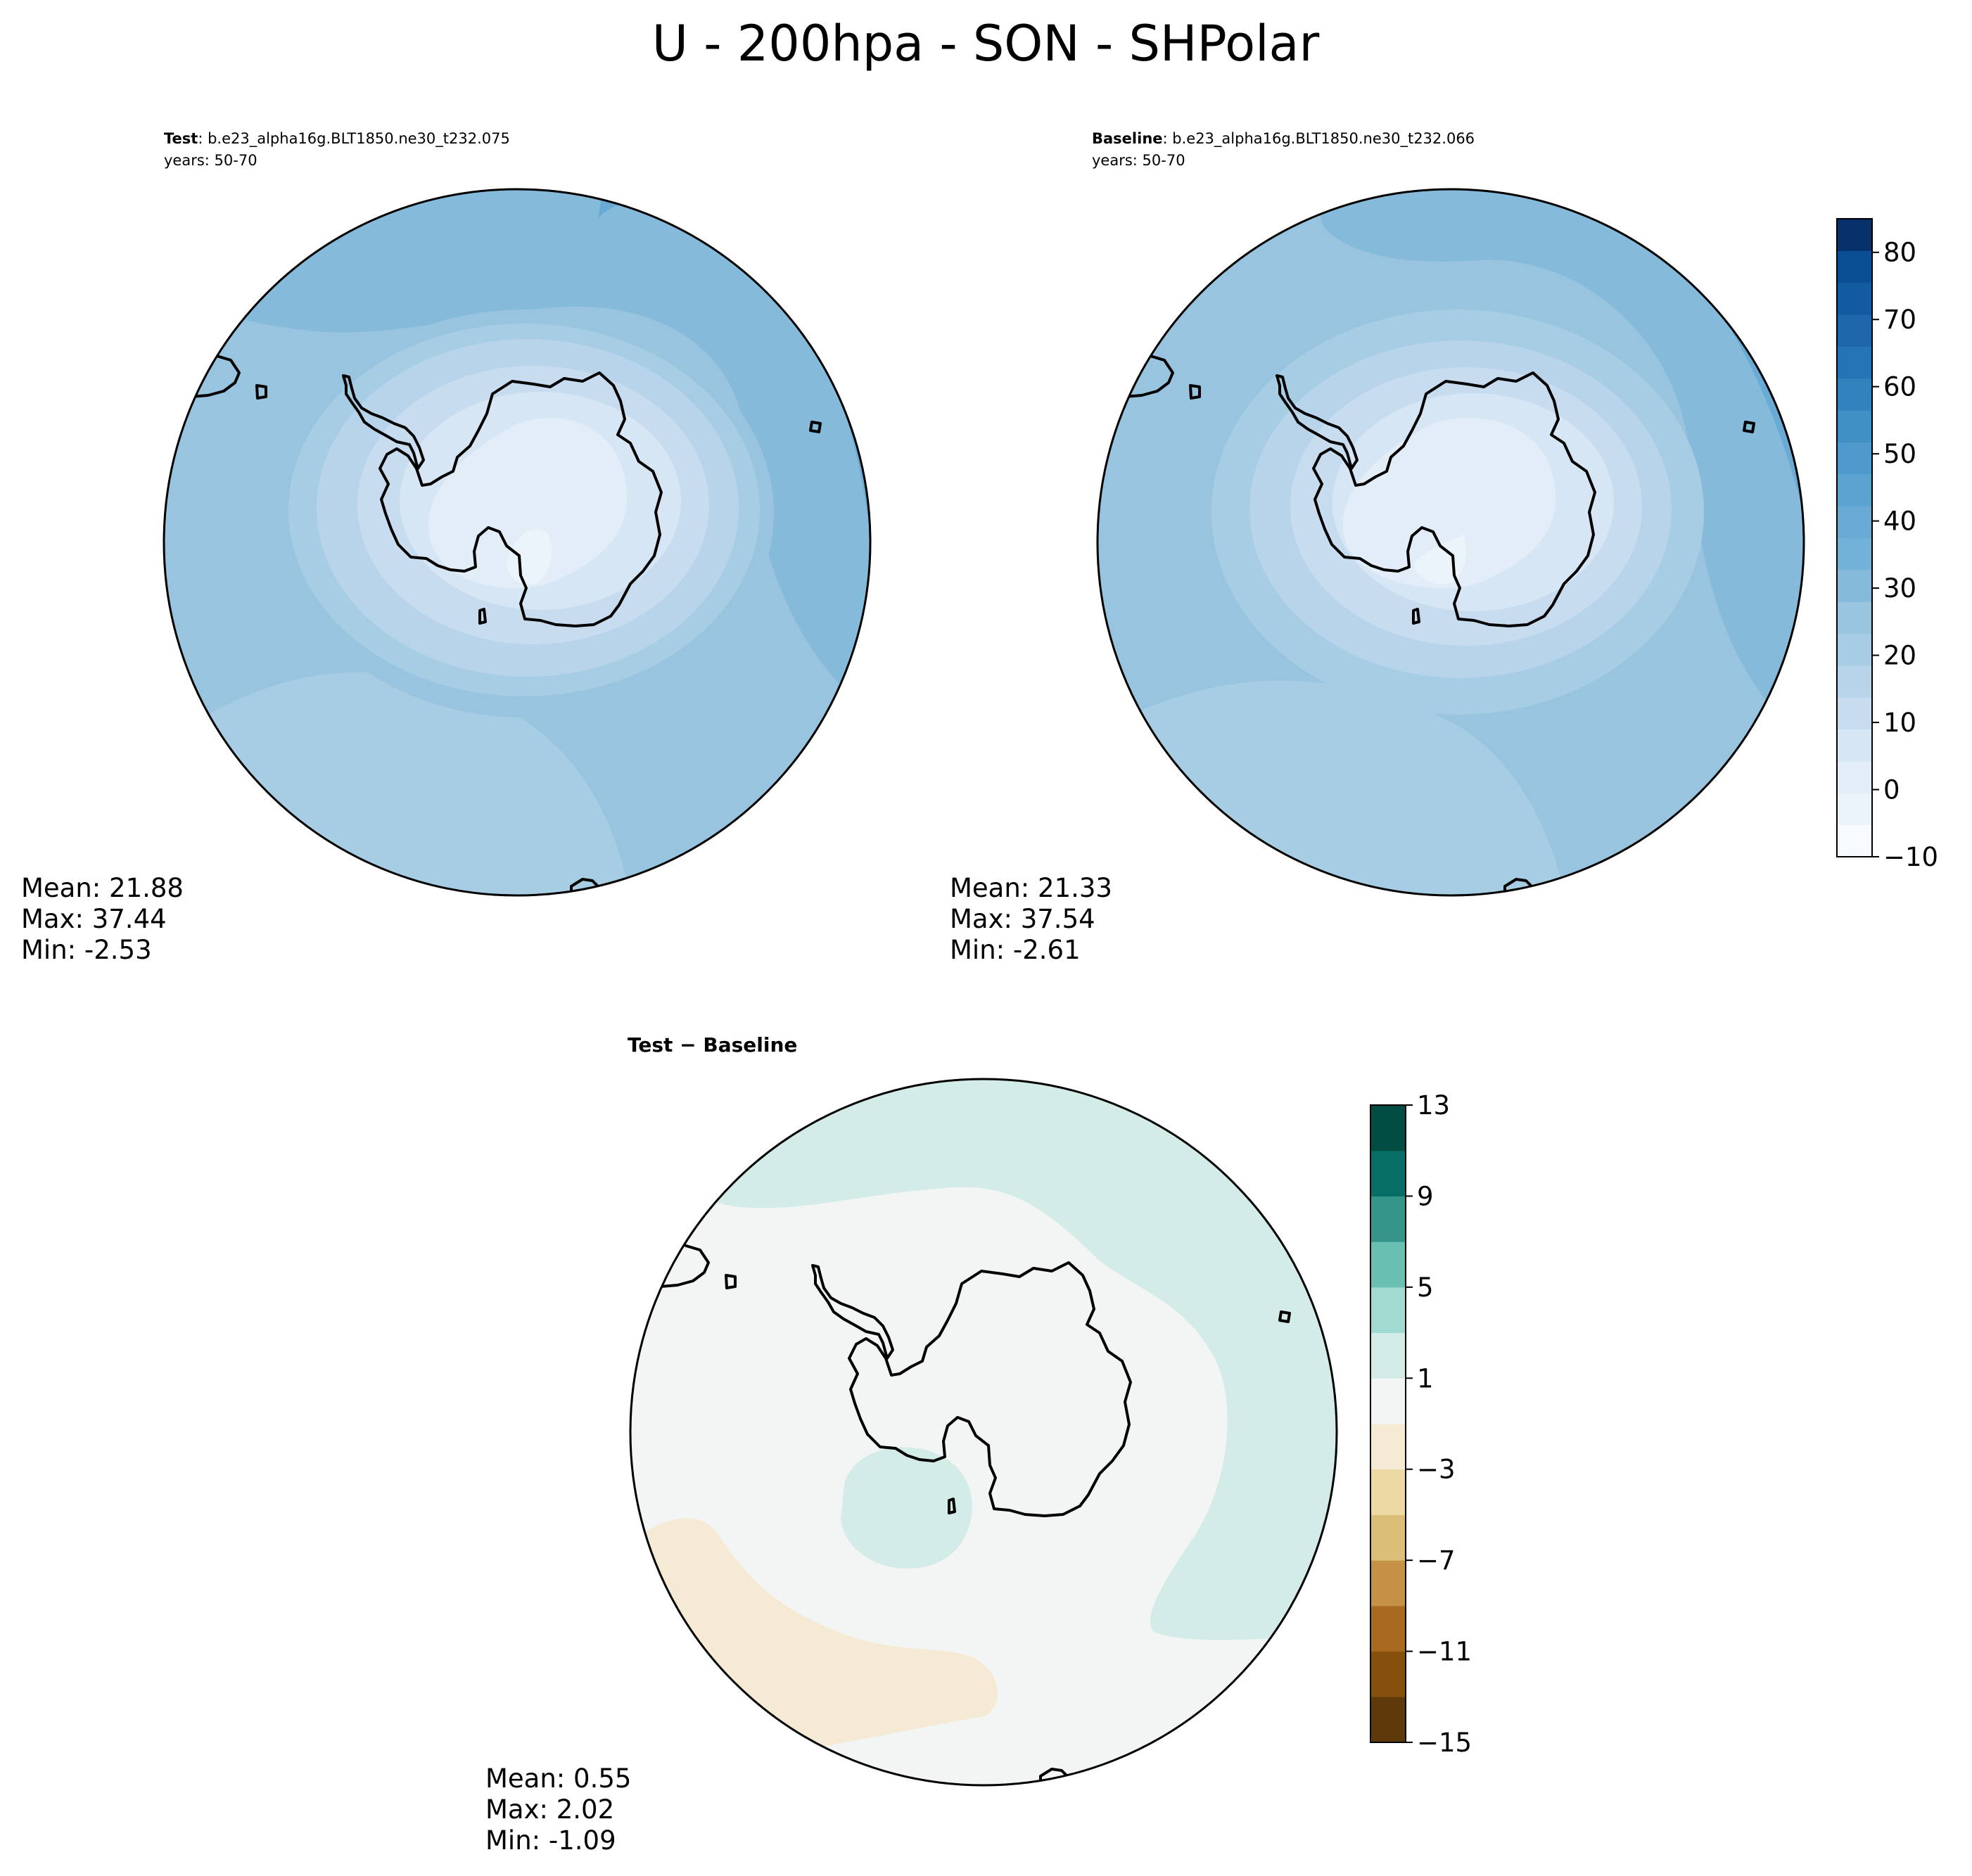  Describe the element at coordinates (907, 1508) in the screenshot. I see `diff-zone-positive-center` at that location.